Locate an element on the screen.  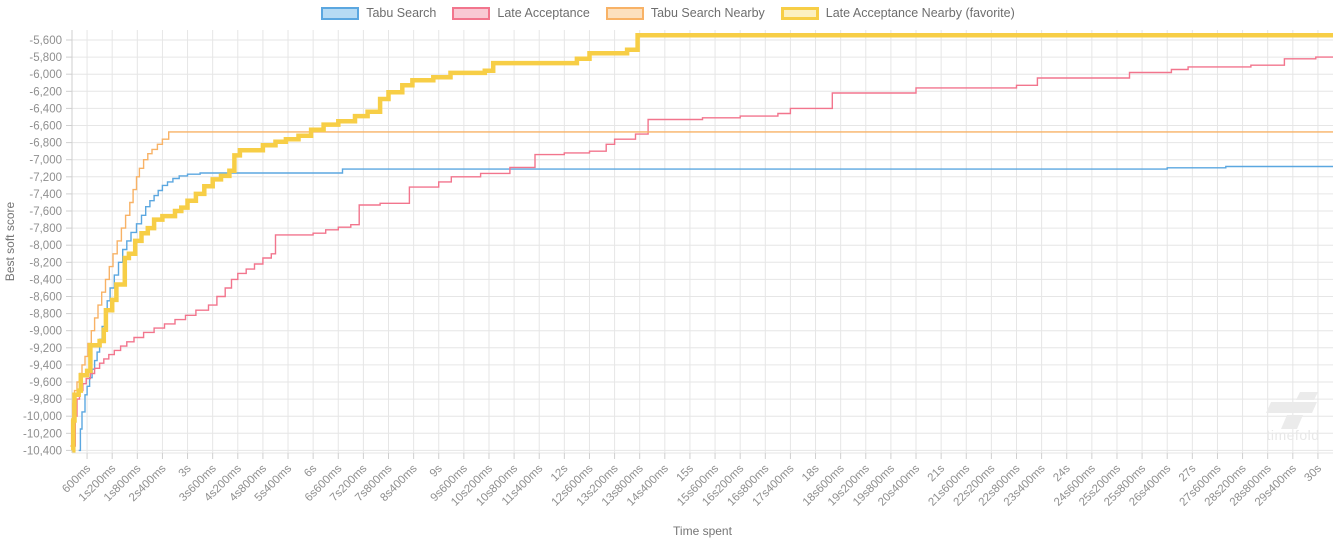
legend-label-late-acceptance: Late Acceptance is located at coordinates (543, 13).